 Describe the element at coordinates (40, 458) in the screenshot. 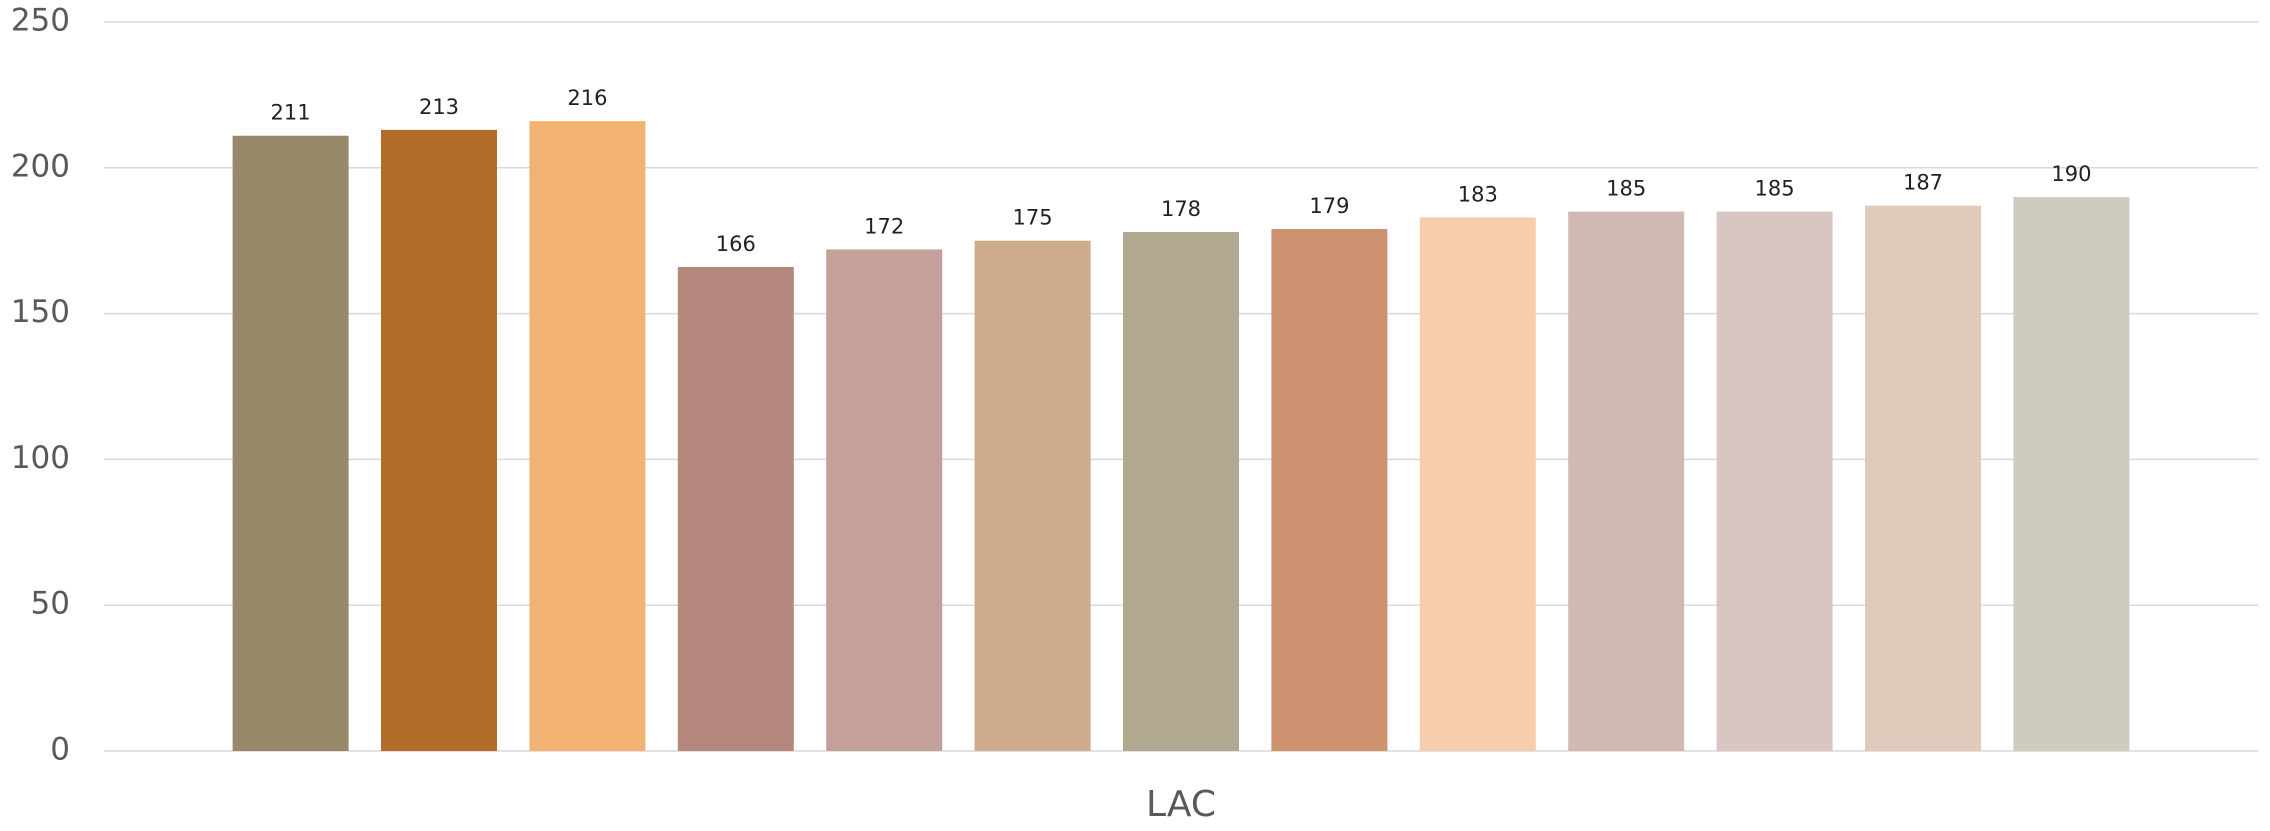

I see `y-tick-label: 100` at that location.